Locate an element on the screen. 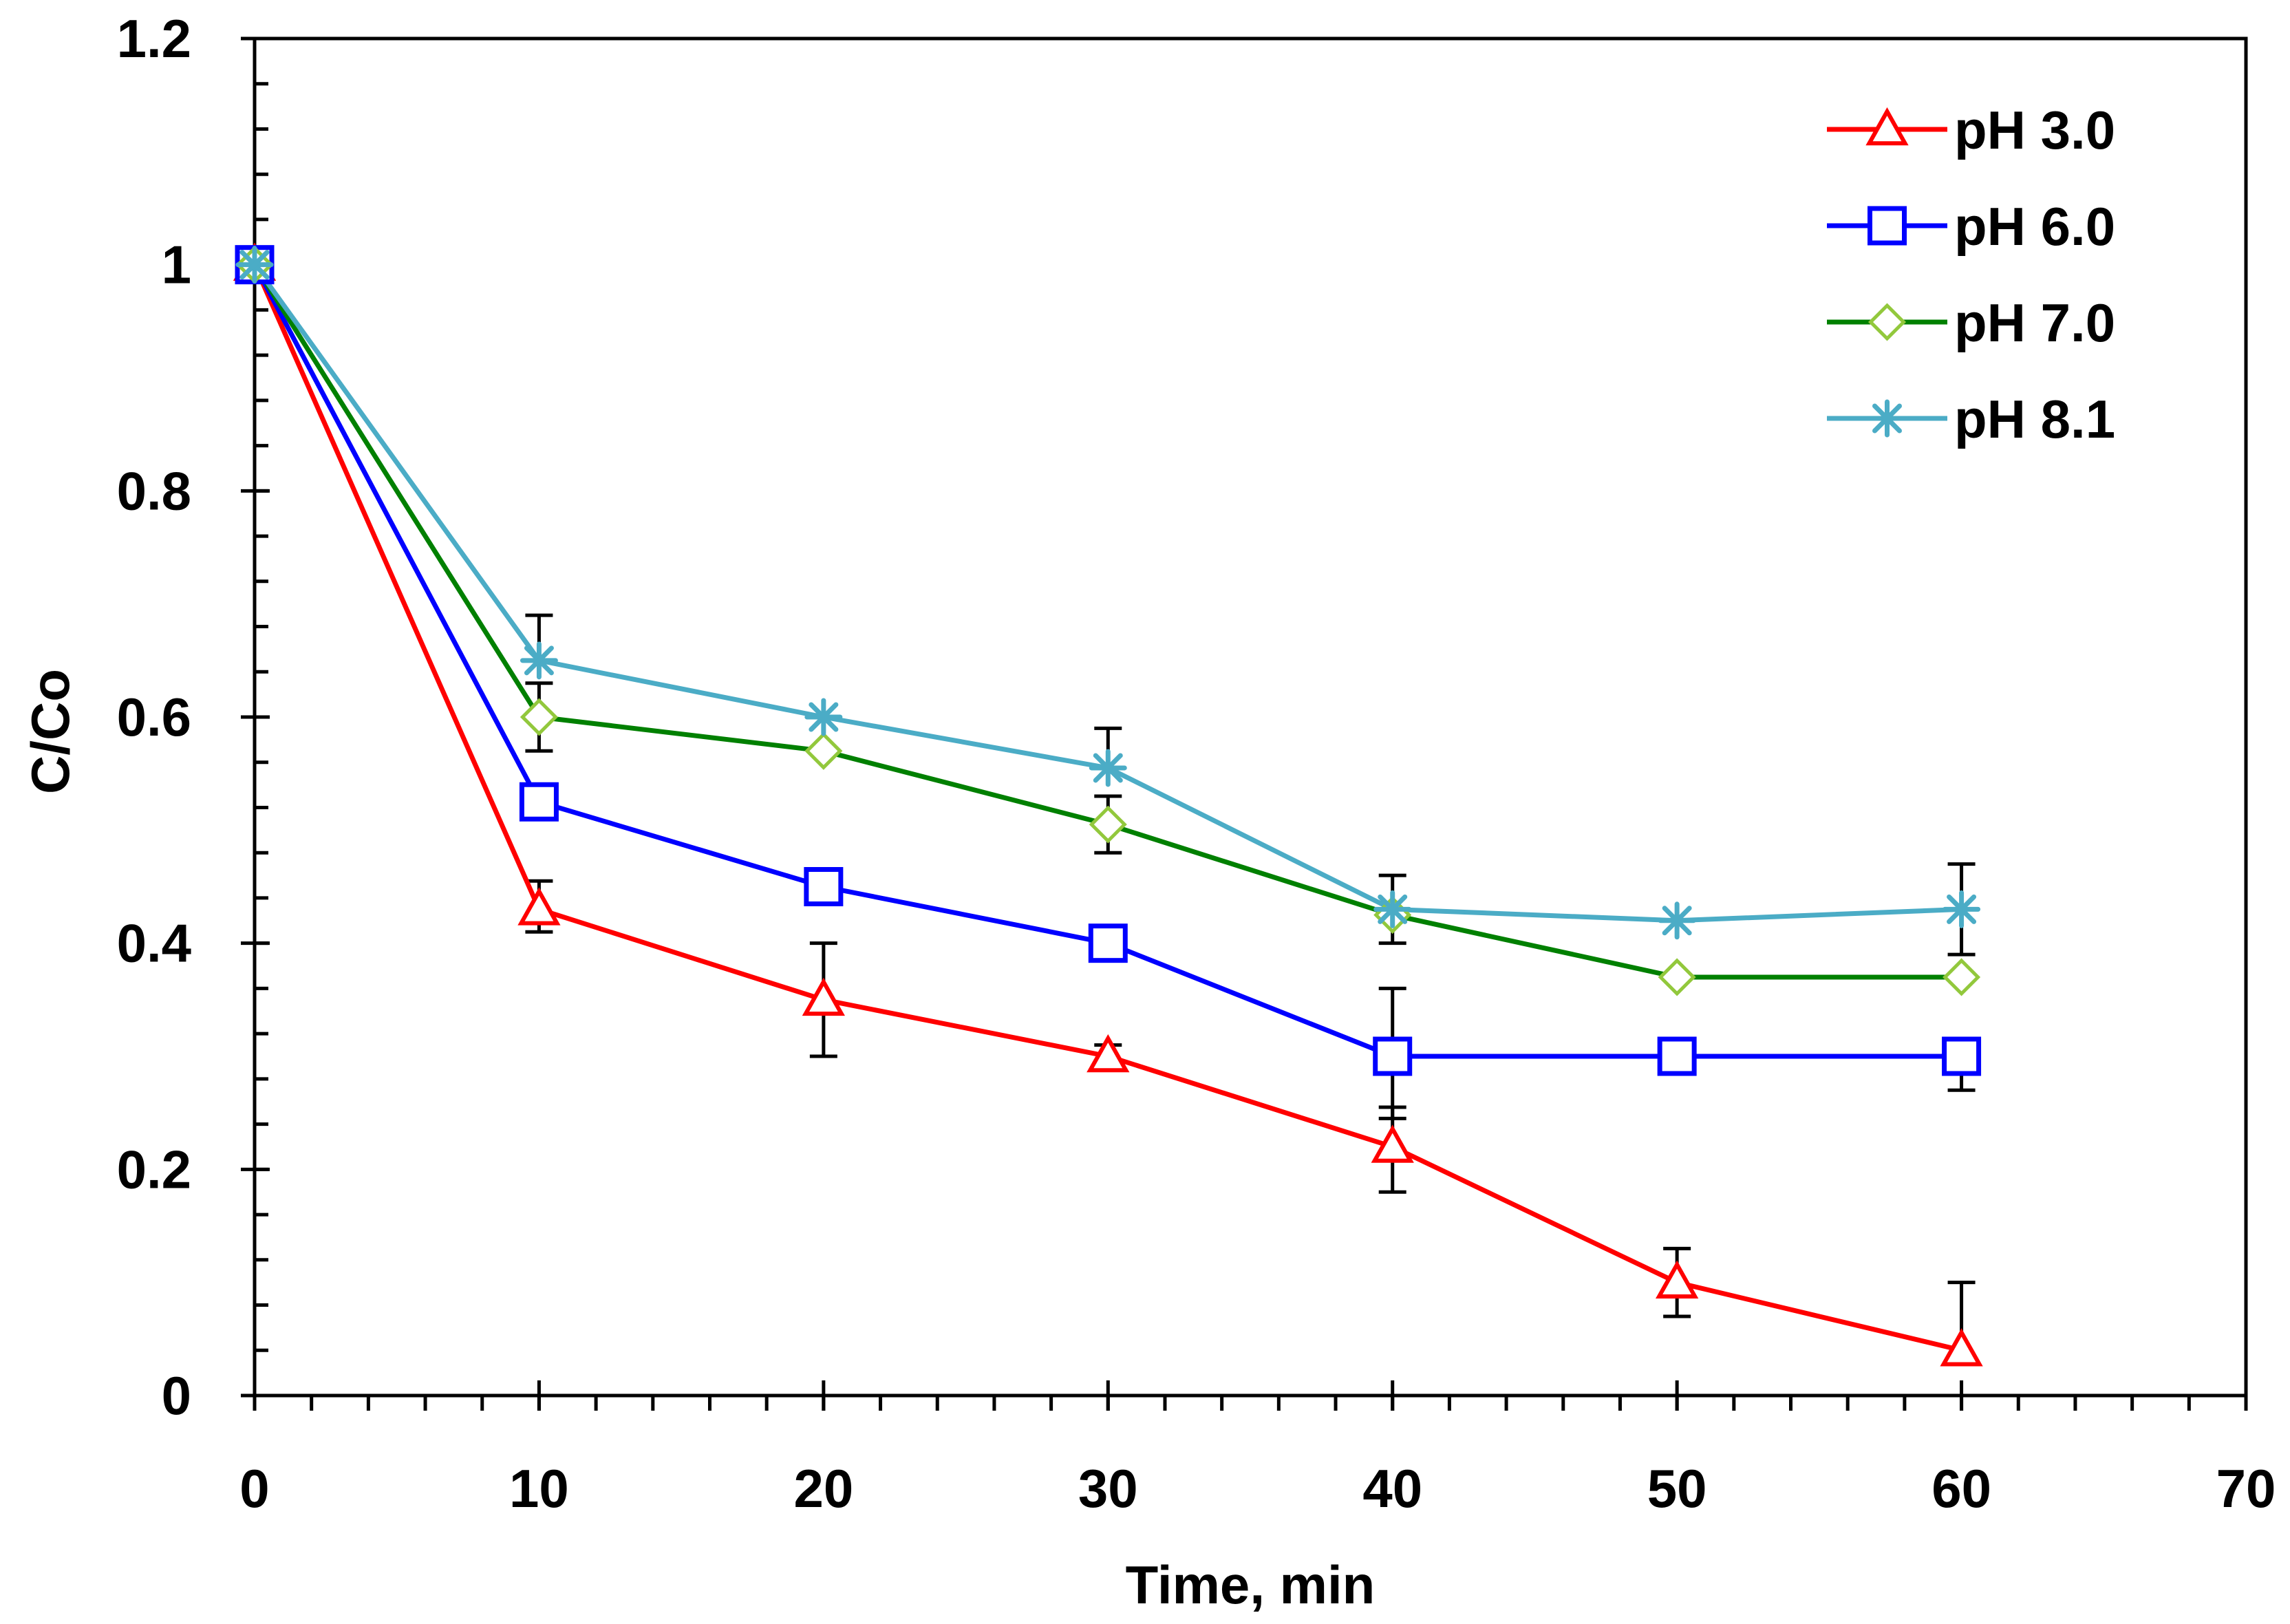 This screenshot has height=1624, width=2290. x-tick-label: 50 is located at coordinates (1677, 1488).